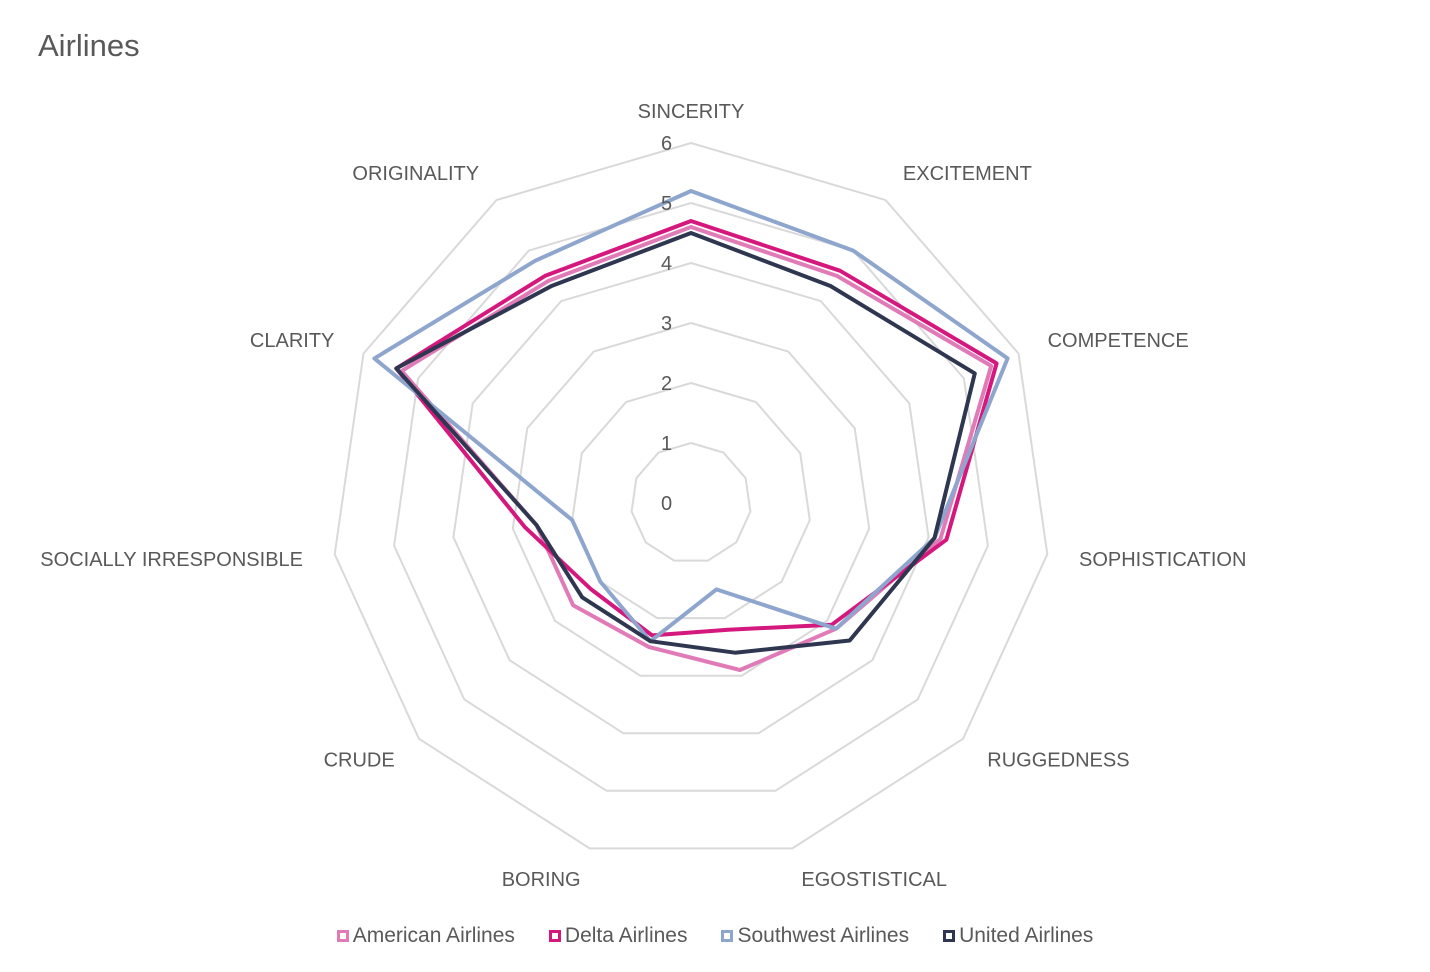 The height and width of the screenshot is (972, 1430). What do you see at coordinates (292, 341) in the screenshot?
I see `axis-label: CLARITY` at bounding box center [292, 341].